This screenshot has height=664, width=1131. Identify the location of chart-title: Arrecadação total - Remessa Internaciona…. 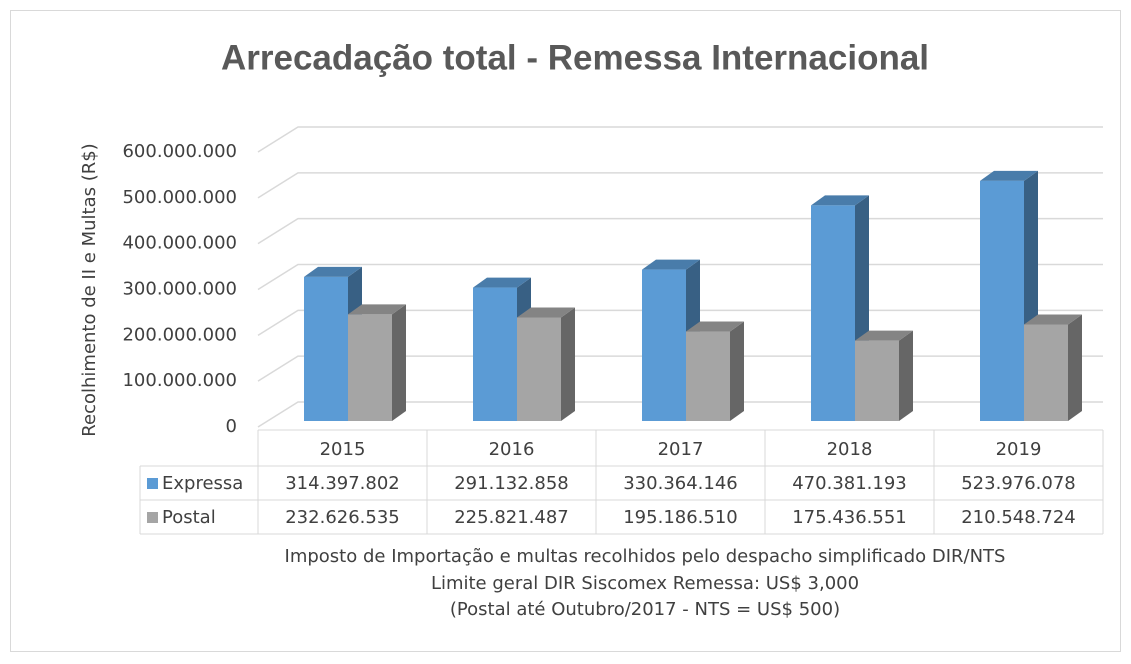
(575, 57).